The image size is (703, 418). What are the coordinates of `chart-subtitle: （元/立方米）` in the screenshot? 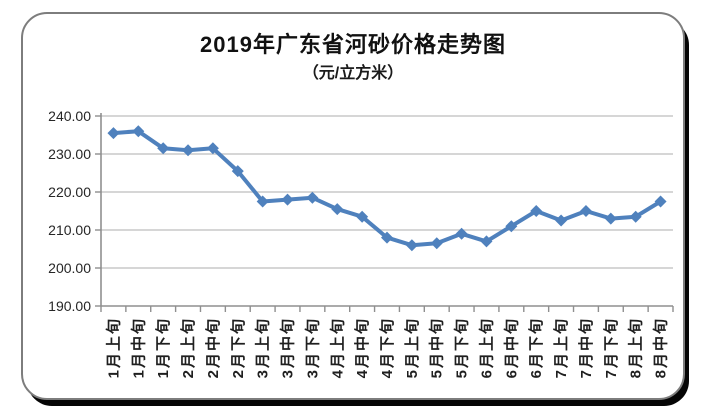 It's located at (353, 73).